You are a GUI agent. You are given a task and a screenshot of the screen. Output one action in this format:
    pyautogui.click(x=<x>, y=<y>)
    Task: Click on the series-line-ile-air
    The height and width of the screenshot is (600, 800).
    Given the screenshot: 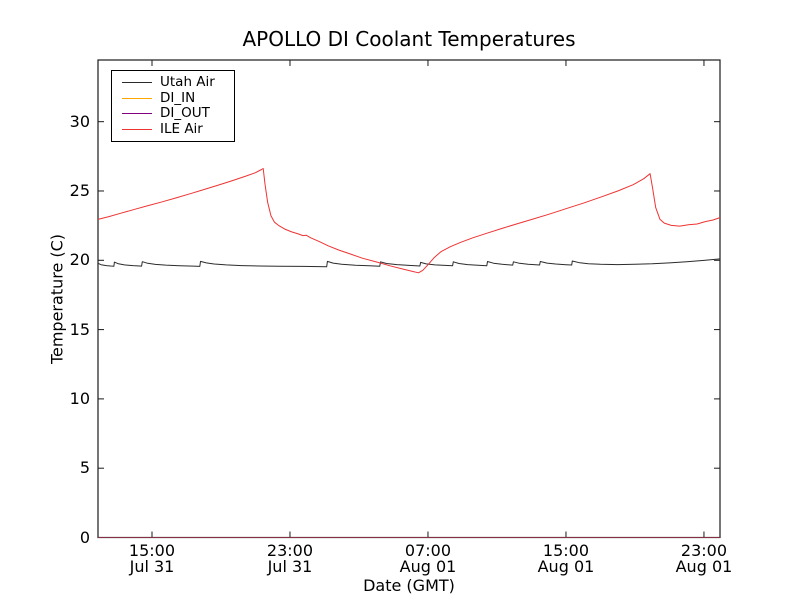 What is the action you would take?
    pyautogui.click(x=409, y=221)
    